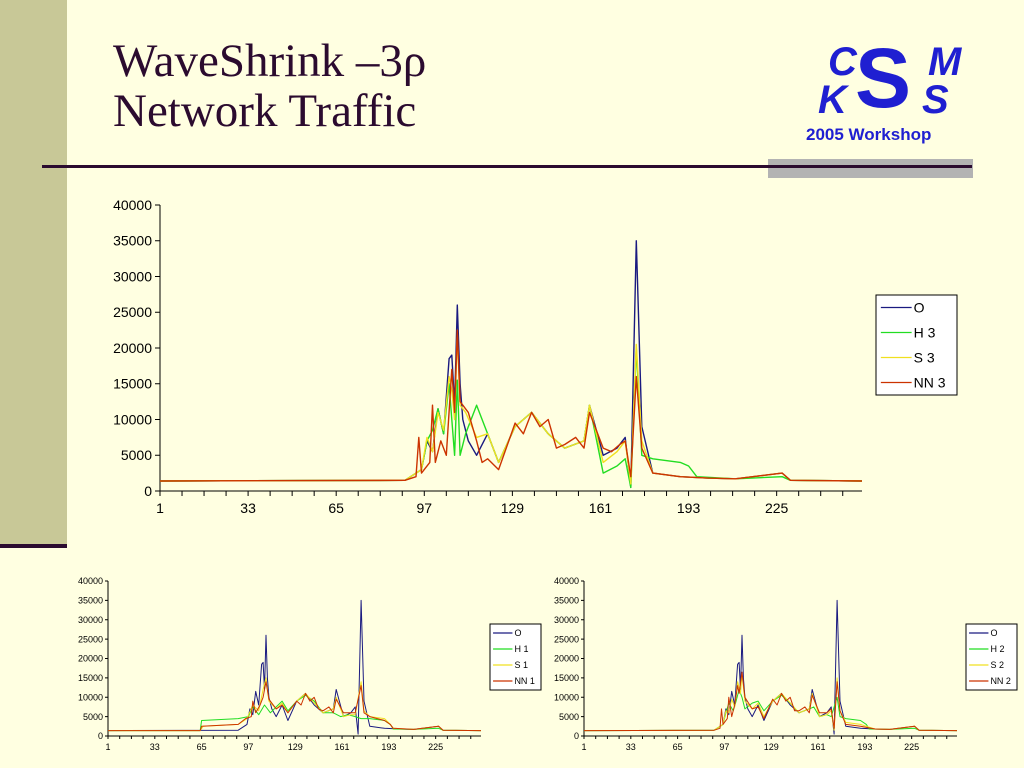 The width and height of the screenshot is (1024, 768). Describe the element at coordinates (997, 665) in the screenshot. I see `legend-label: S 2` at that location.